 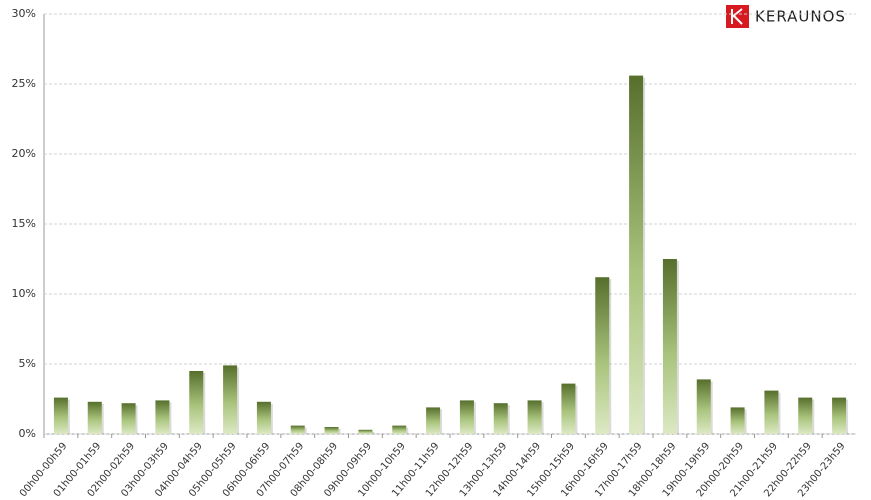 I want to click on y-tick-label: 10%, so click(x=24, y=293).